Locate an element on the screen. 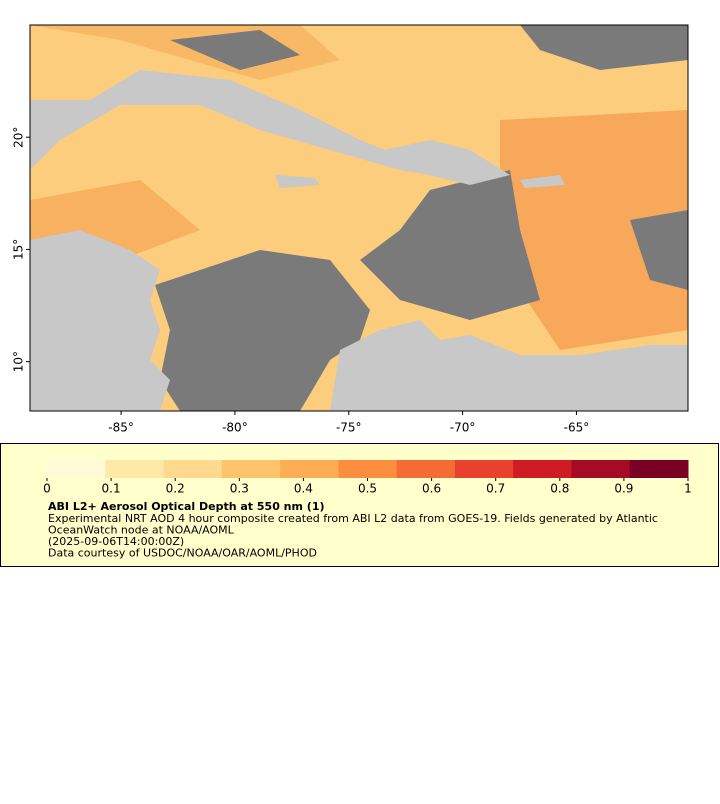  colorbar-tick-label: 1 is located at coordinates (688, 489).